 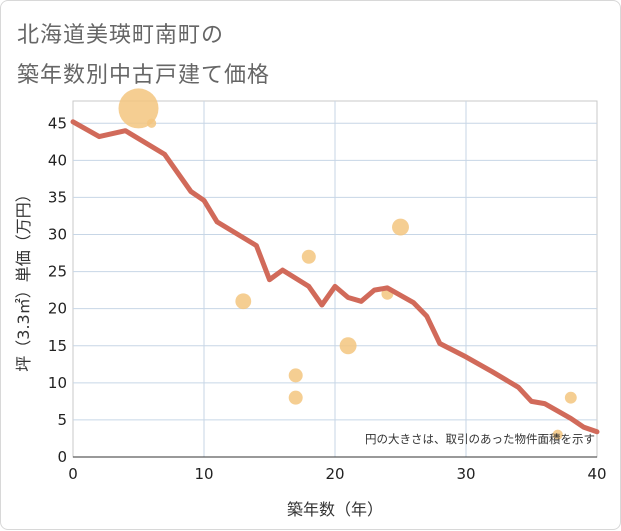 I want to click on y-axis-label: 坪（3.3㎡）単価（万円）, so click(x=23, y=278).